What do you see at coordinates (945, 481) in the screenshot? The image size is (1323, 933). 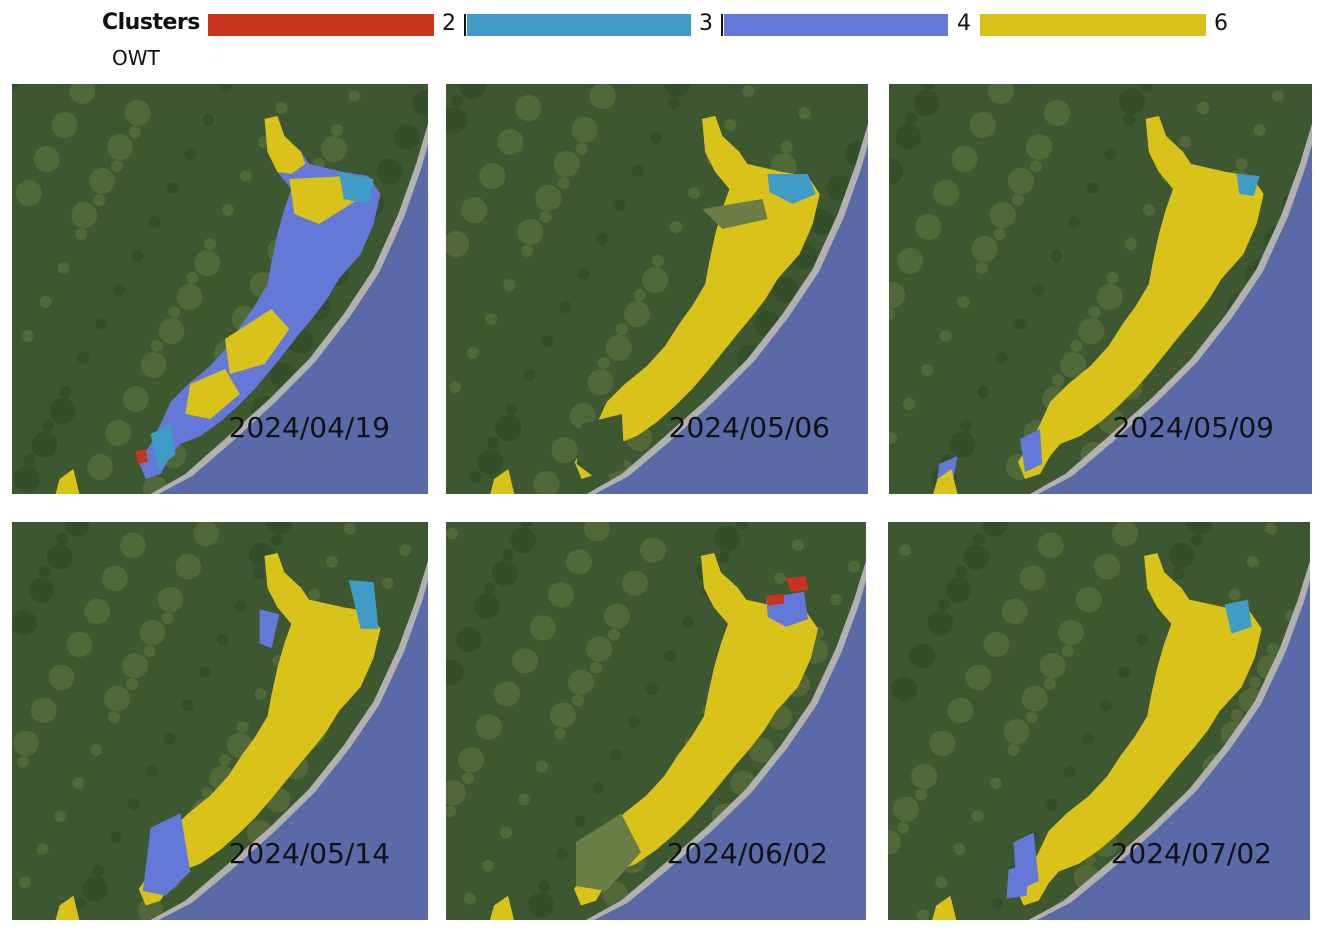 I see `small-lake` at bounding box center [945, 481].